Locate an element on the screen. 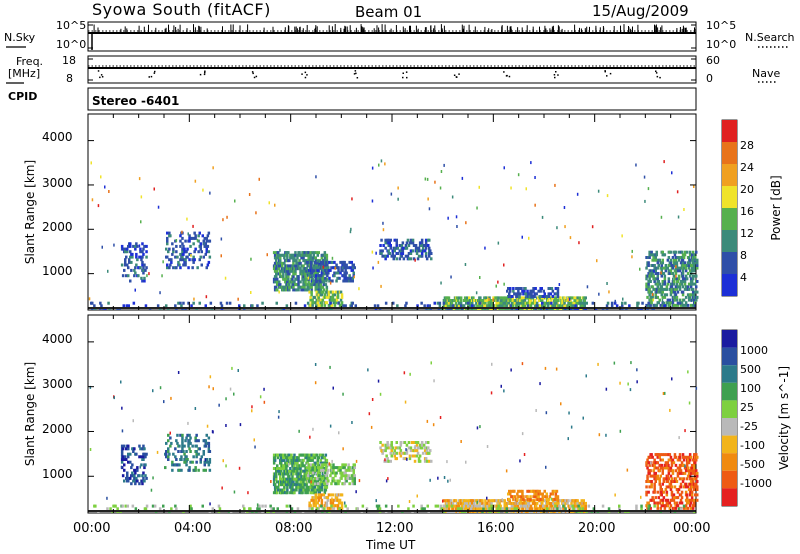 The width and height of the screenshot is (800, 554). power-ytick-3000: 3000 is located at coordinates (57, 183).